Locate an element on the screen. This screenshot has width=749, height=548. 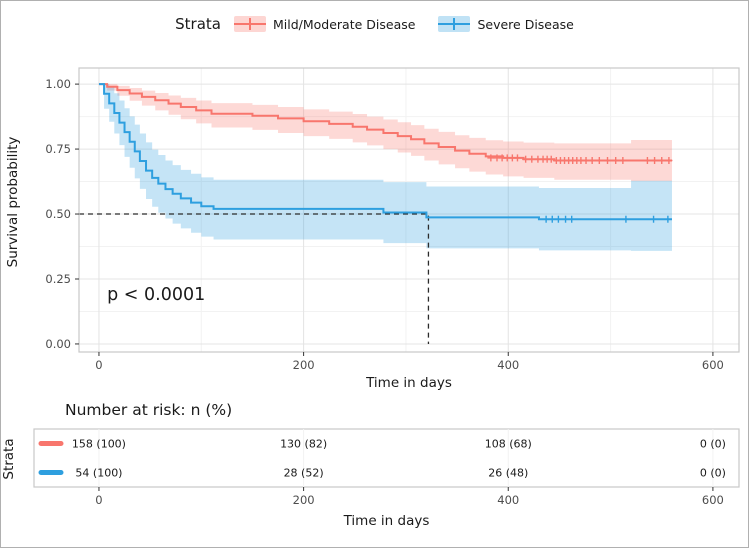
risk-count: 28 (52) is located at coordinates (304, 473).